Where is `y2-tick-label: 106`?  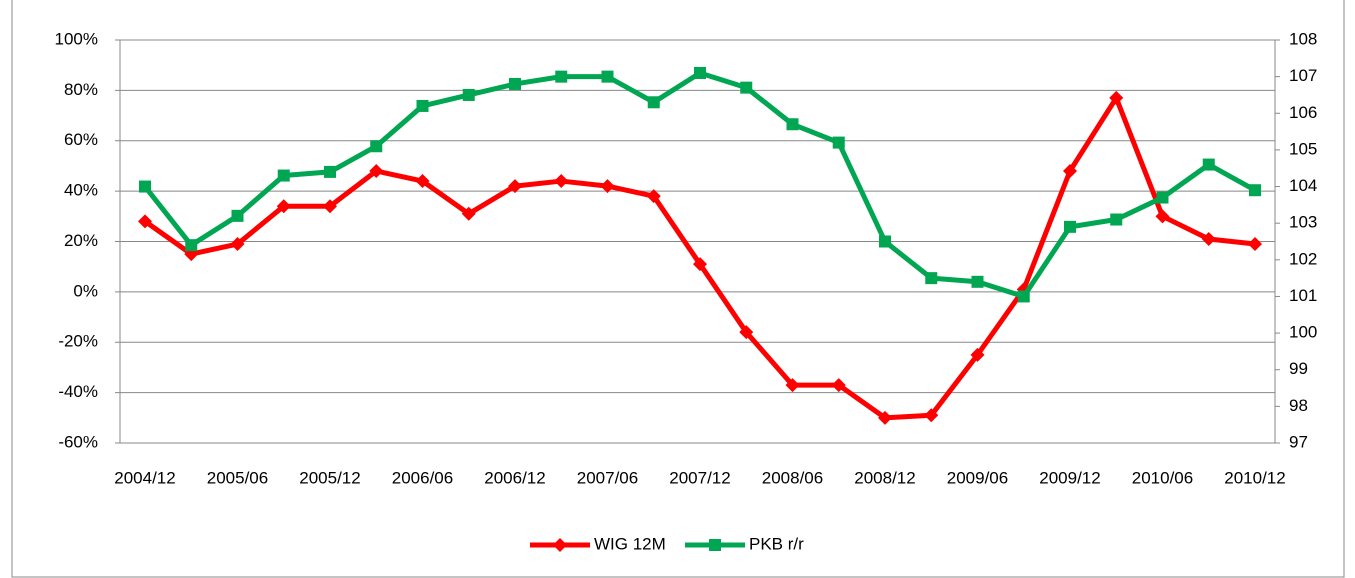
y2-tick-label: 106 is located at coordinates (1303, 112).